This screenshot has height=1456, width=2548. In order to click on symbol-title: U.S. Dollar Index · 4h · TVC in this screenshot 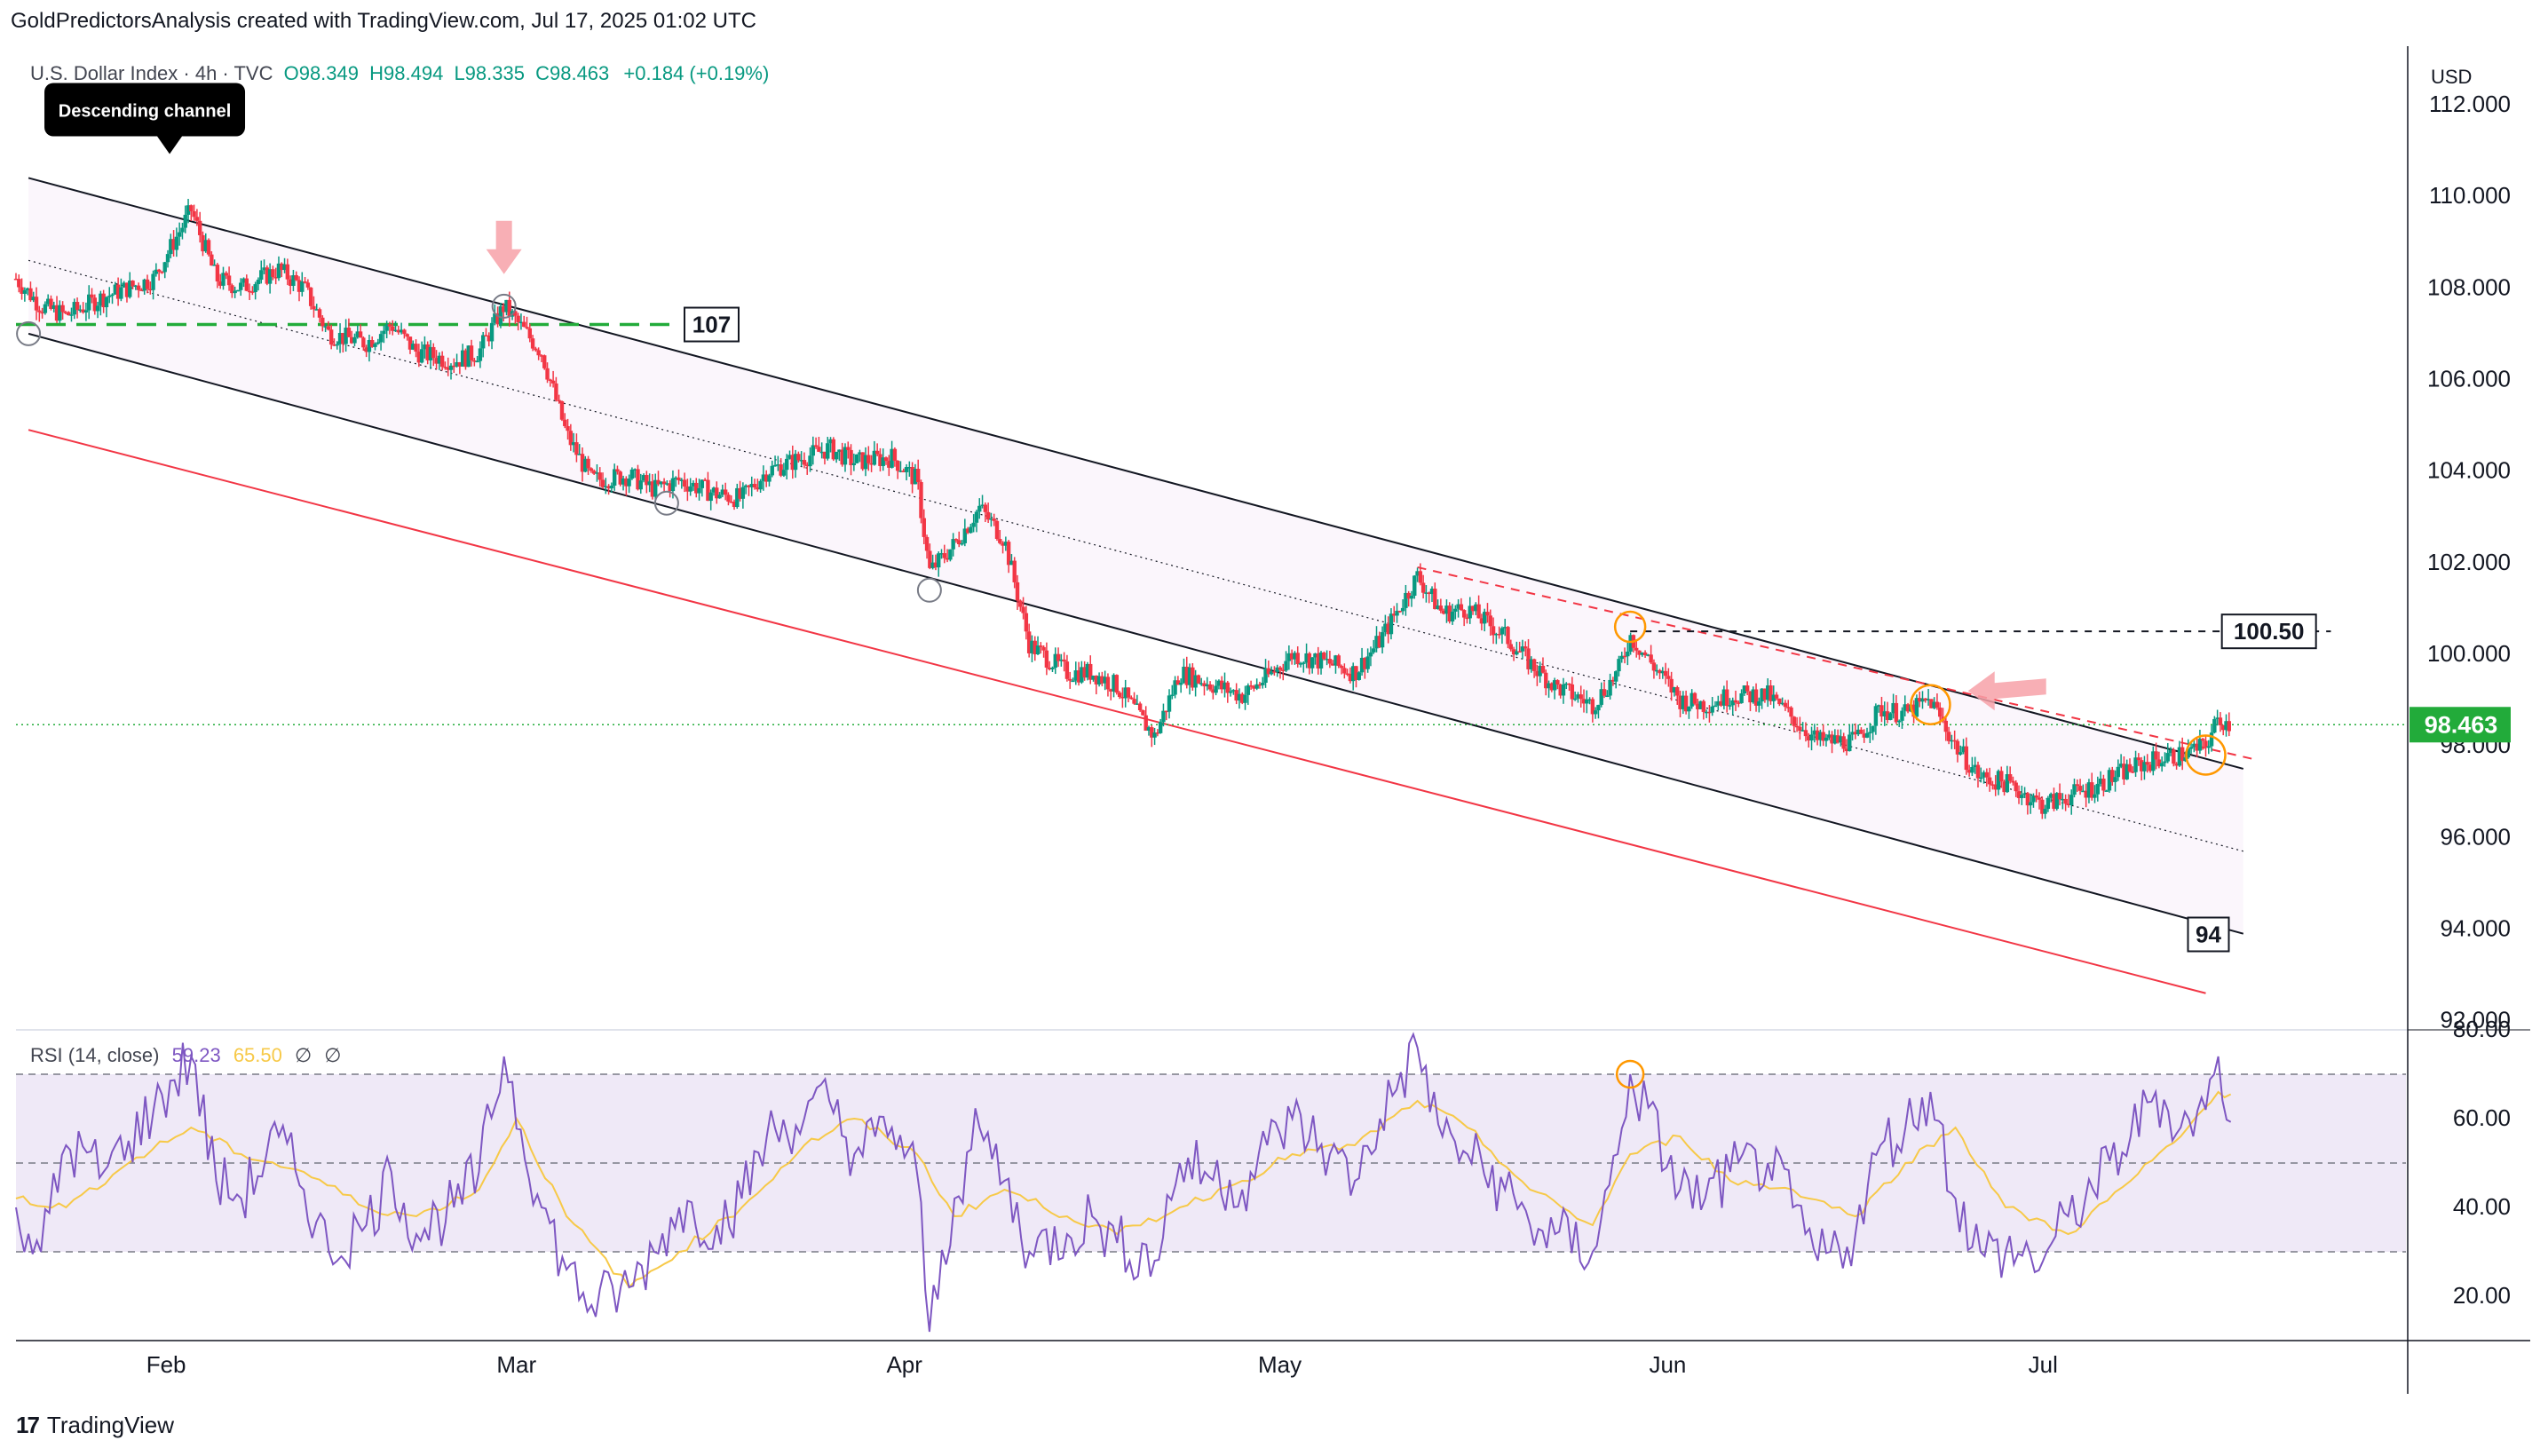, I will do `click(151, 73)`.